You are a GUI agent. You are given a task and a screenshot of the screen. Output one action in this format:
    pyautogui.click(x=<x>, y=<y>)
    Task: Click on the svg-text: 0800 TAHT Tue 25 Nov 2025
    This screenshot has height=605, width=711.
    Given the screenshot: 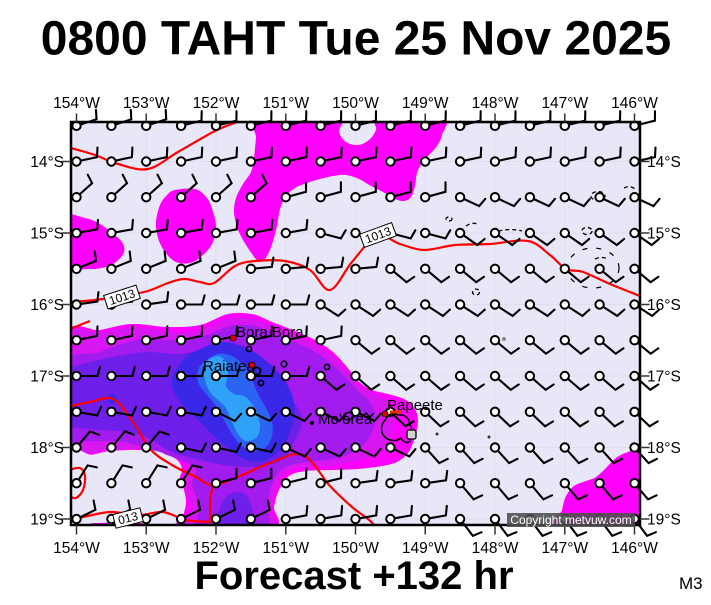 What is the action you would take?
    pyautogui.click(x=356, y=39)
    